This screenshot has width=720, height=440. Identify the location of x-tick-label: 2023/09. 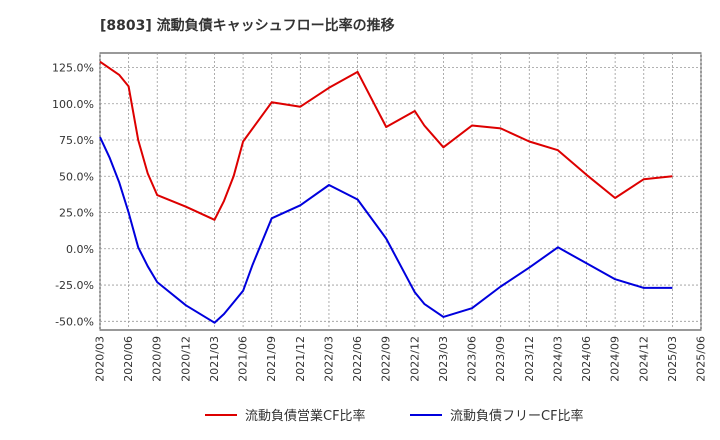
(500, 359).